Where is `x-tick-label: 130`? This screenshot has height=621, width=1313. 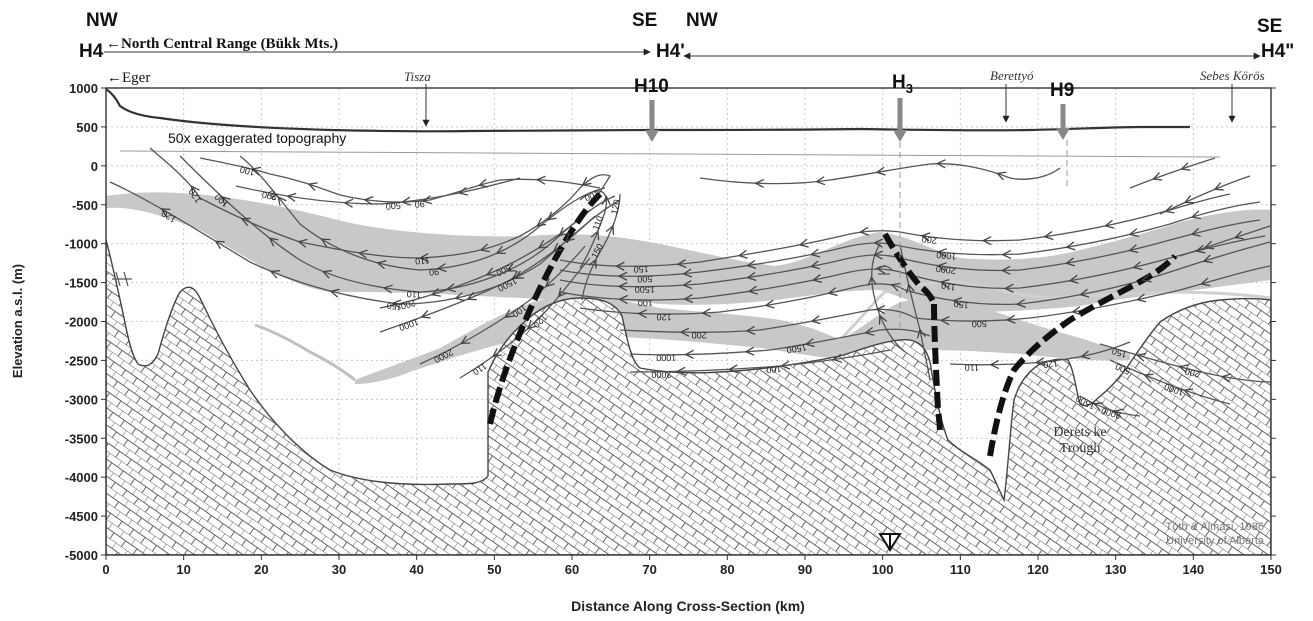 x-tick-label: 130 is located at coordinates (1116, 569).